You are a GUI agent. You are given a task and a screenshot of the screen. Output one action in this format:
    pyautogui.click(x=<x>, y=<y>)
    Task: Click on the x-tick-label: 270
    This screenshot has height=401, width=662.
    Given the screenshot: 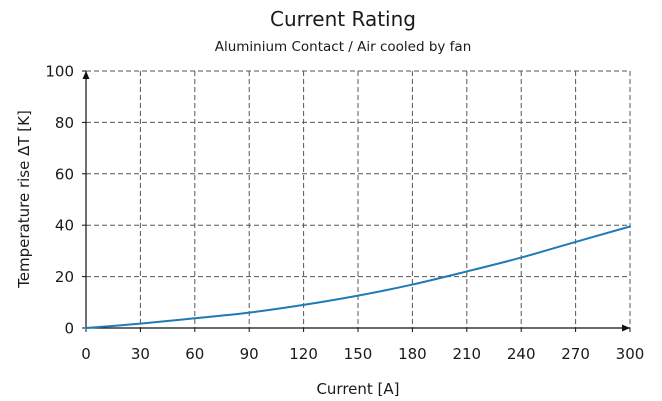 What is the action you would take?
    pyautogui.click(x=575, y=354)
    